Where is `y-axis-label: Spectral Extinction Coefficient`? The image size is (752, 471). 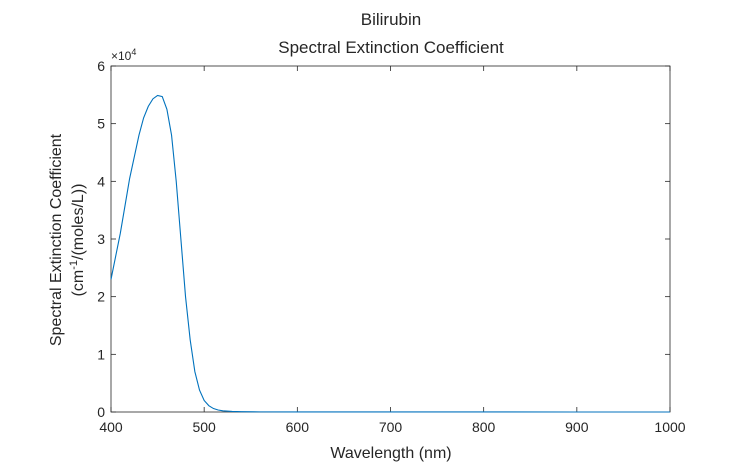 y-axis-label: Spectral Extinction Coefficient is located at coordinates (56, 239).